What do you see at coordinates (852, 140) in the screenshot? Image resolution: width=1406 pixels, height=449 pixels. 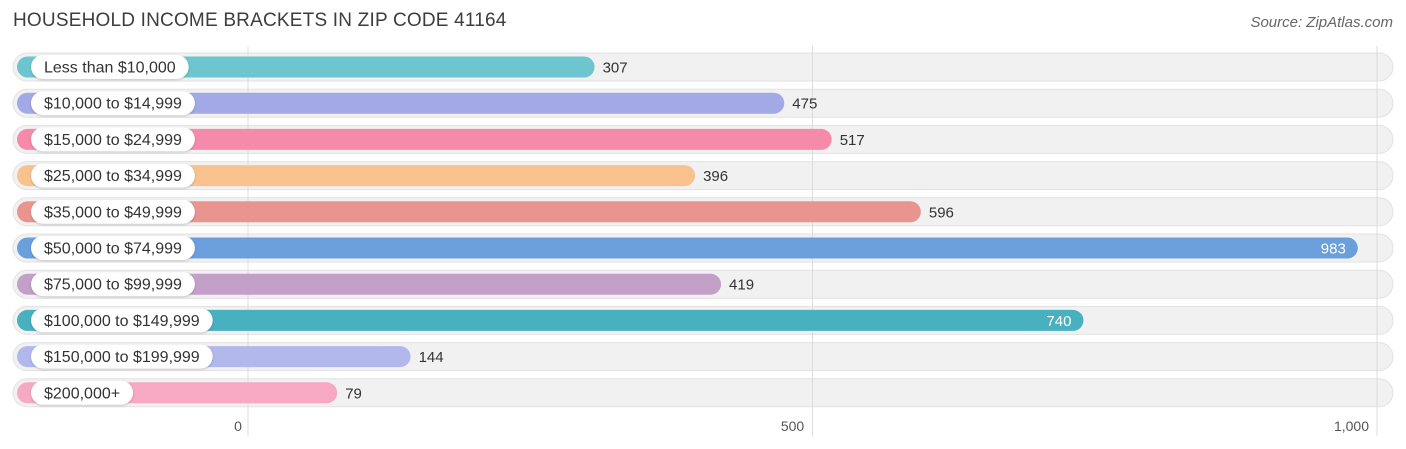 I see `value-label: 517` at bounding box center [852, 140].